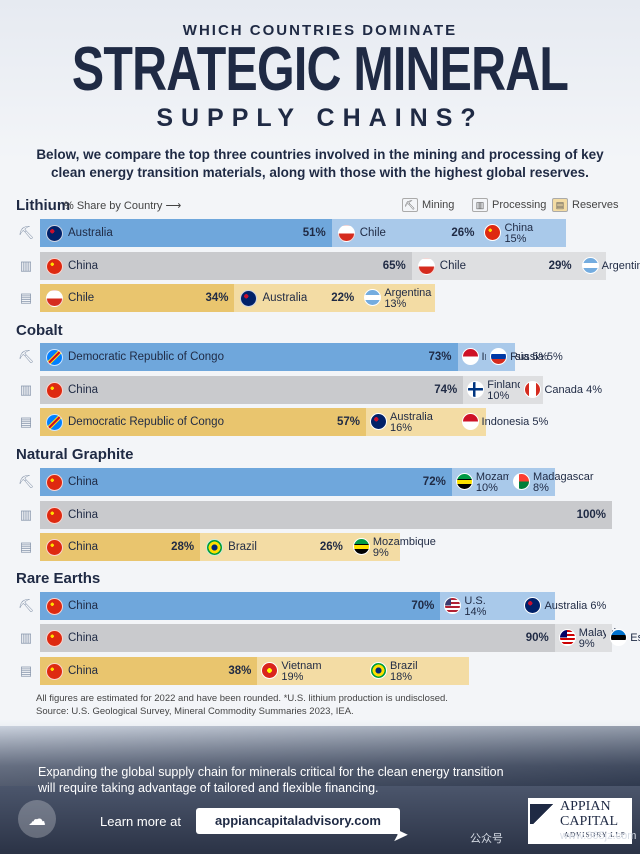 The height and width of the screenshot is (854, 640). Describe the element at coordinates (246, 482) in the screenshot. I see `bar-segment-natural-graphite-mining-china: China 72%` at that location.